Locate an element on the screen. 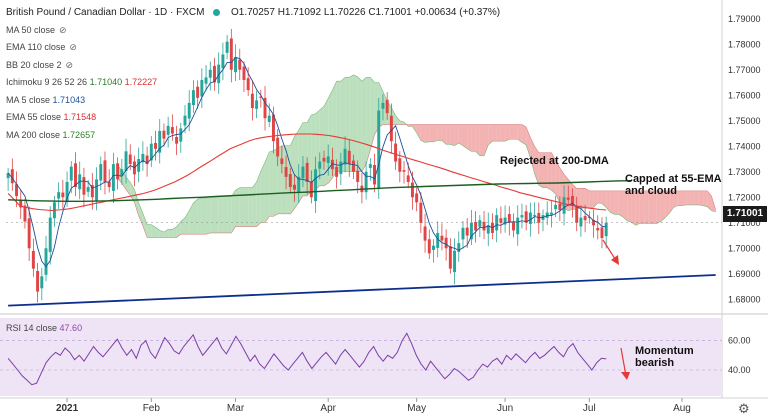  indicator-label: Ichimoku 9 26 52 26 is located at coordinates (47, 82).